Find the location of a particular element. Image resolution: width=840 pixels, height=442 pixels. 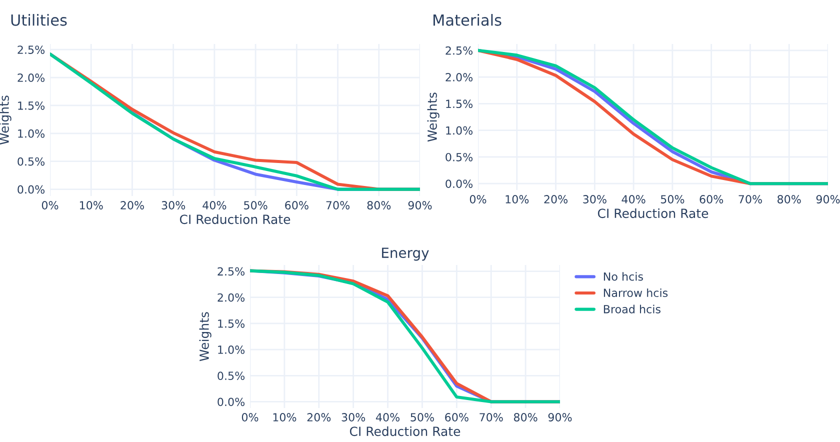

chart-title: Utilities is located at coordinates (39, 20).